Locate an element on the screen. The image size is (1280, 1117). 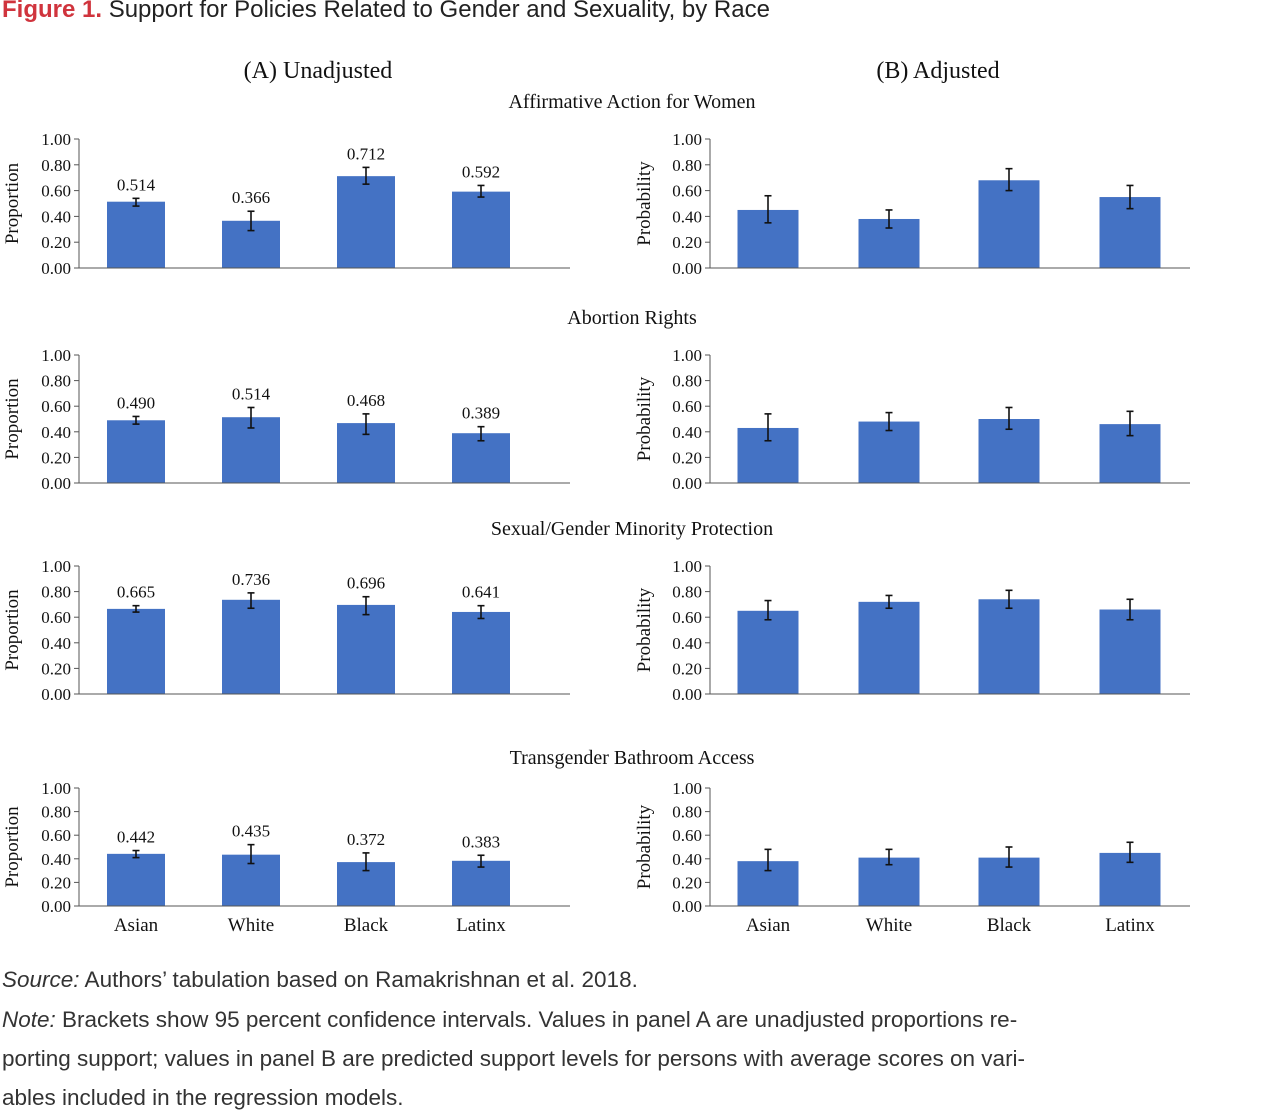
chart-b-row-3-bar-black is located at coordinates (1009, 646).